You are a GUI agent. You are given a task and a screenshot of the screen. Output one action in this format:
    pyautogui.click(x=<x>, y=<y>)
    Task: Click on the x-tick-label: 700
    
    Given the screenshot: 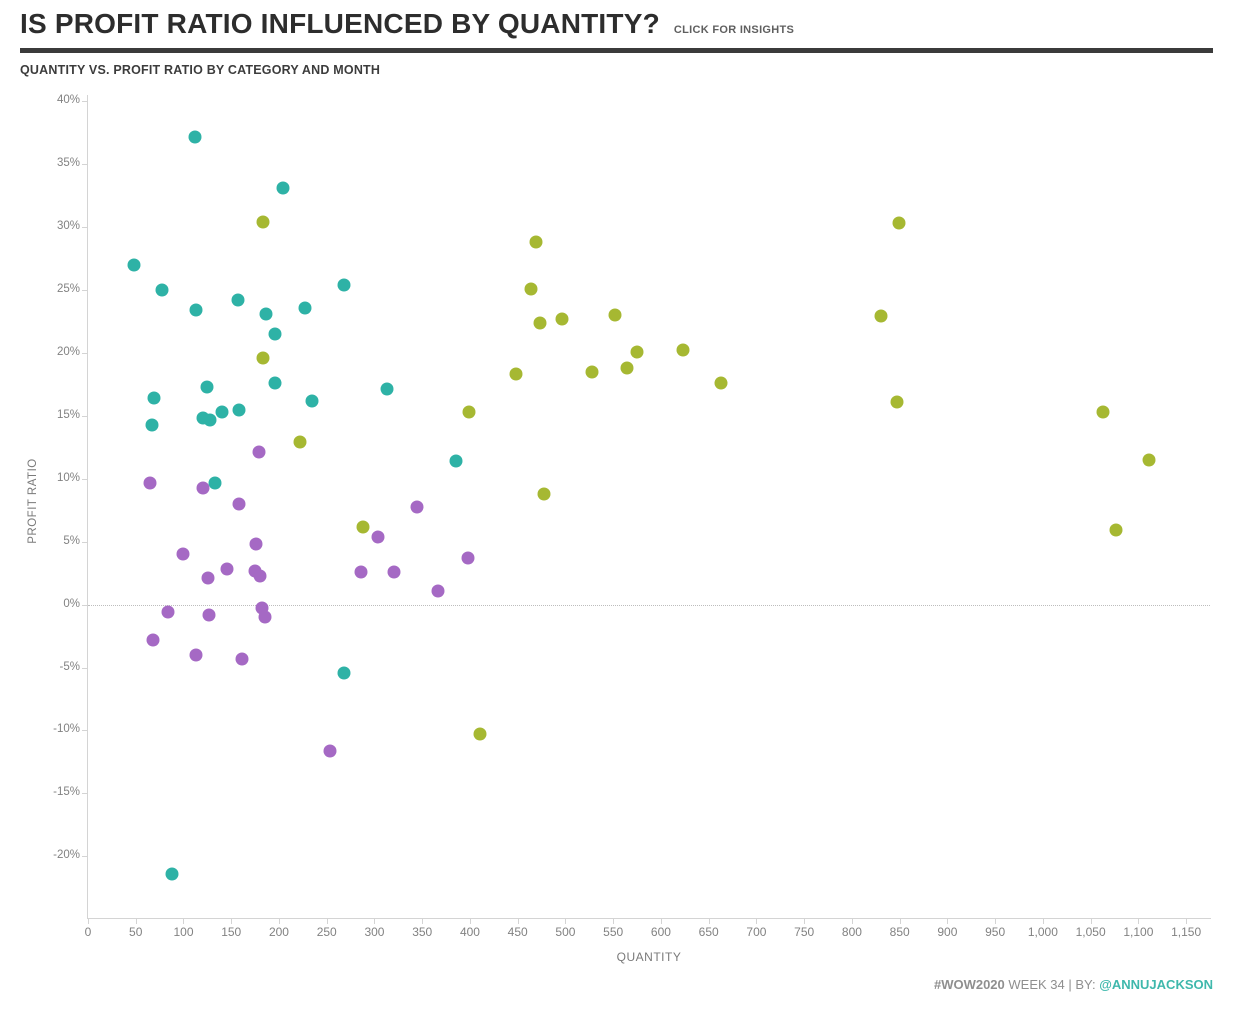 What is the action you would take?
    pyautogui.click(x=756, y=932)
    